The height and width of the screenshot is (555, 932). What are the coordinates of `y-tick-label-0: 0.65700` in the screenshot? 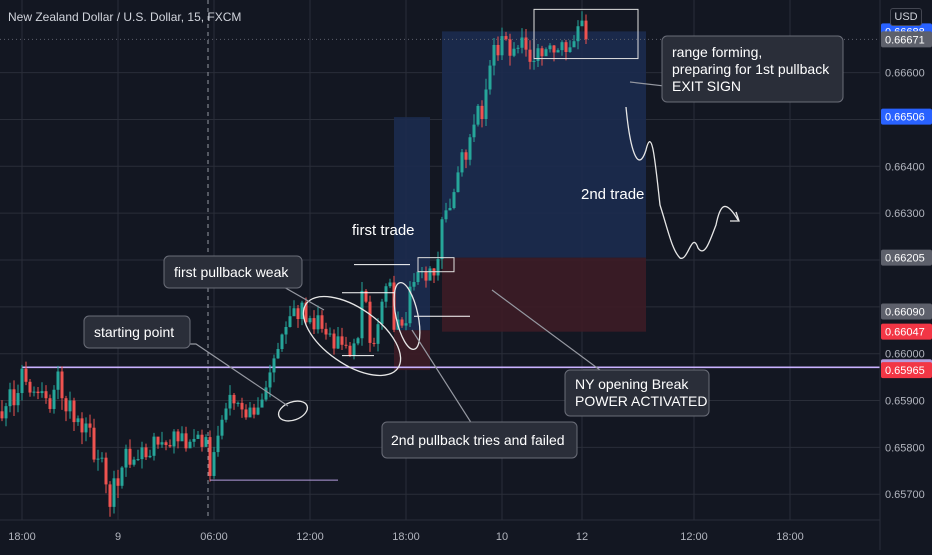 It's located at (905, 495).